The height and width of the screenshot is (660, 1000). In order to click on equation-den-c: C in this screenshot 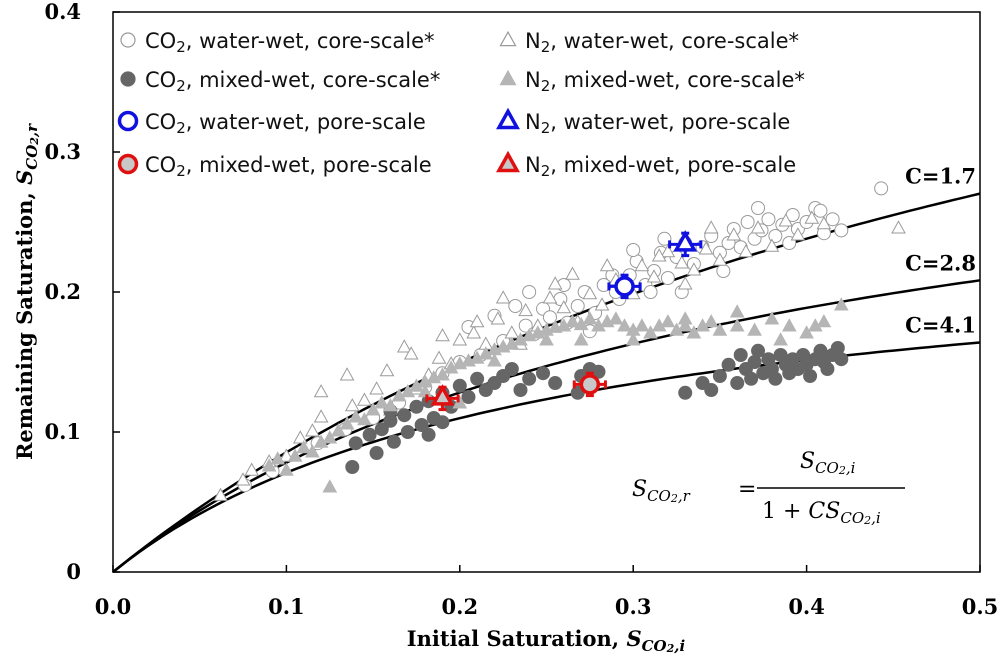, I will do `click(816, 511)`.